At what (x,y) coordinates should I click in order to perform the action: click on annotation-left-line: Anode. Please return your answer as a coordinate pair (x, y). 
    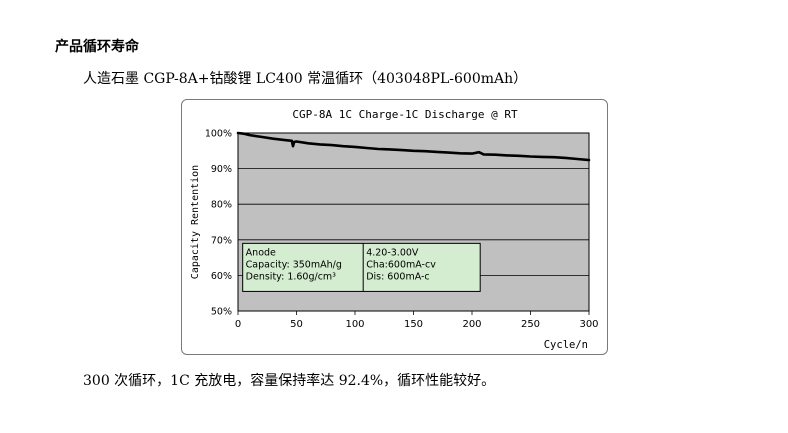
    Looking at the image, I should click on (261, 252).